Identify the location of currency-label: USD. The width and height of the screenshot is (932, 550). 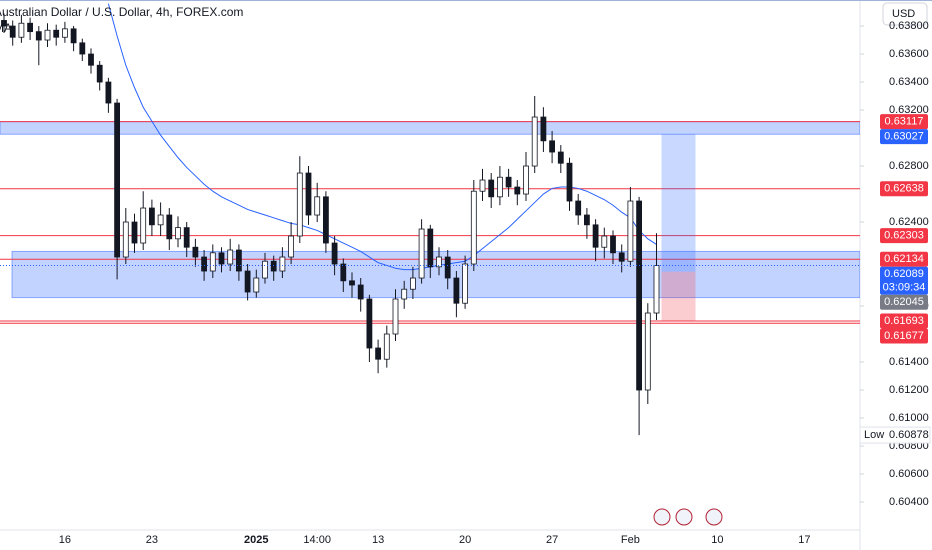
(903, 14).